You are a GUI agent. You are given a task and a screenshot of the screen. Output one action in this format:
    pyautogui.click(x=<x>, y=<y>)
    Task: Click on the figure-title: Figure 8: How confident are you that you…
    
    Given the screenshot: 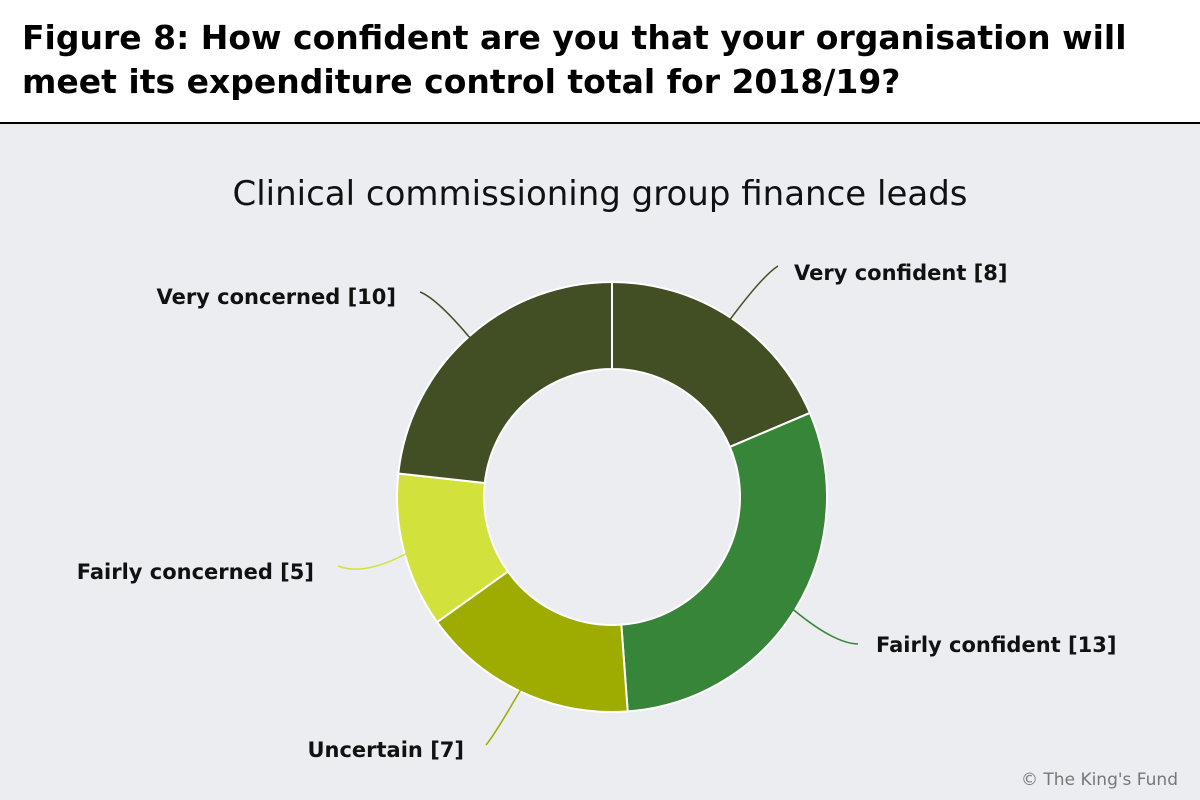 What is the action you would take?
    pyautogui.click(x=574, y=60)
    